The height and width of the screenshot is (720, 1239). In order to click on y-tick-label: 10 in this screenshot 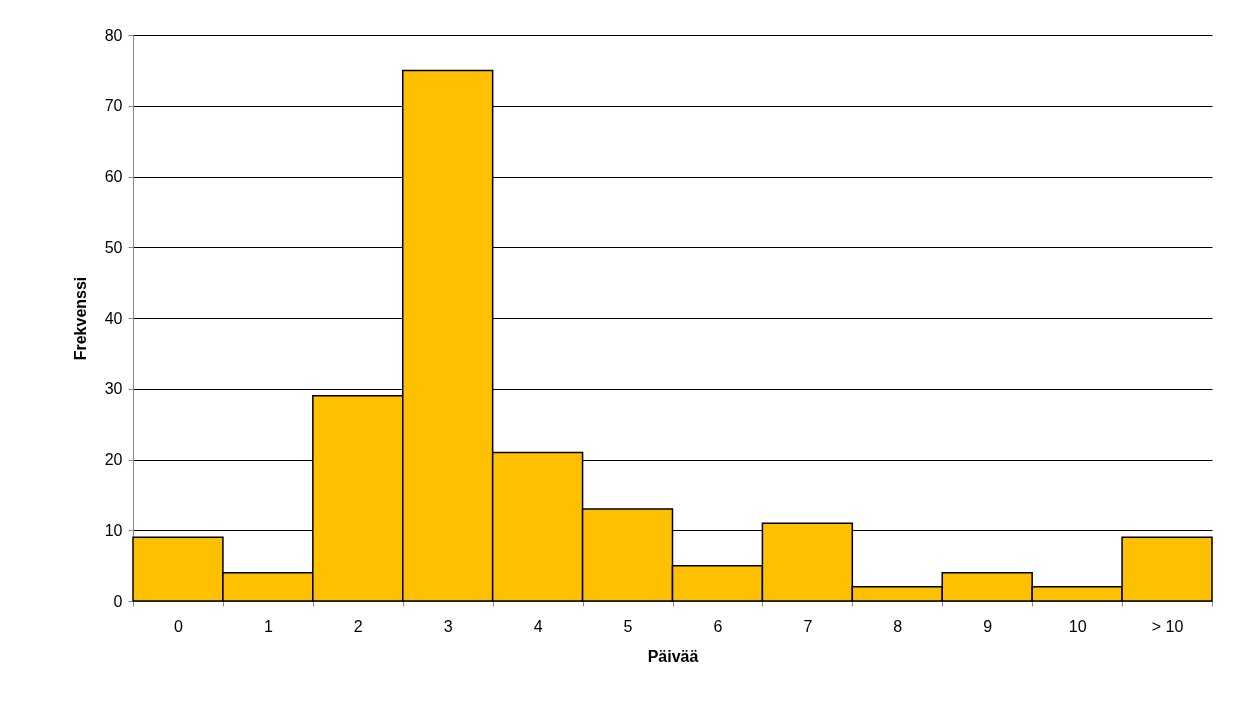, I will do `click(113, 530)`.